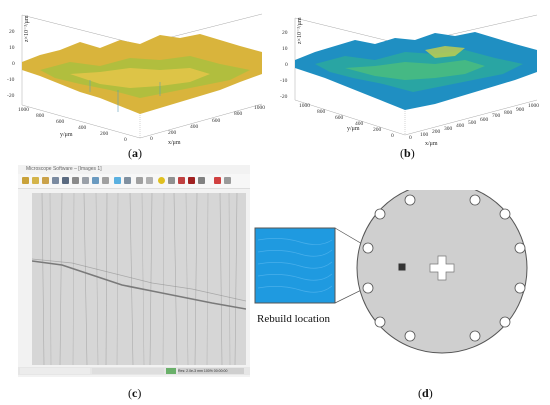 The height and width of the screenshot is (405, 550). What do you see at coordinates (35, 180) in the screenshot?
I see `save-icon` at bounding box center [35, 180].